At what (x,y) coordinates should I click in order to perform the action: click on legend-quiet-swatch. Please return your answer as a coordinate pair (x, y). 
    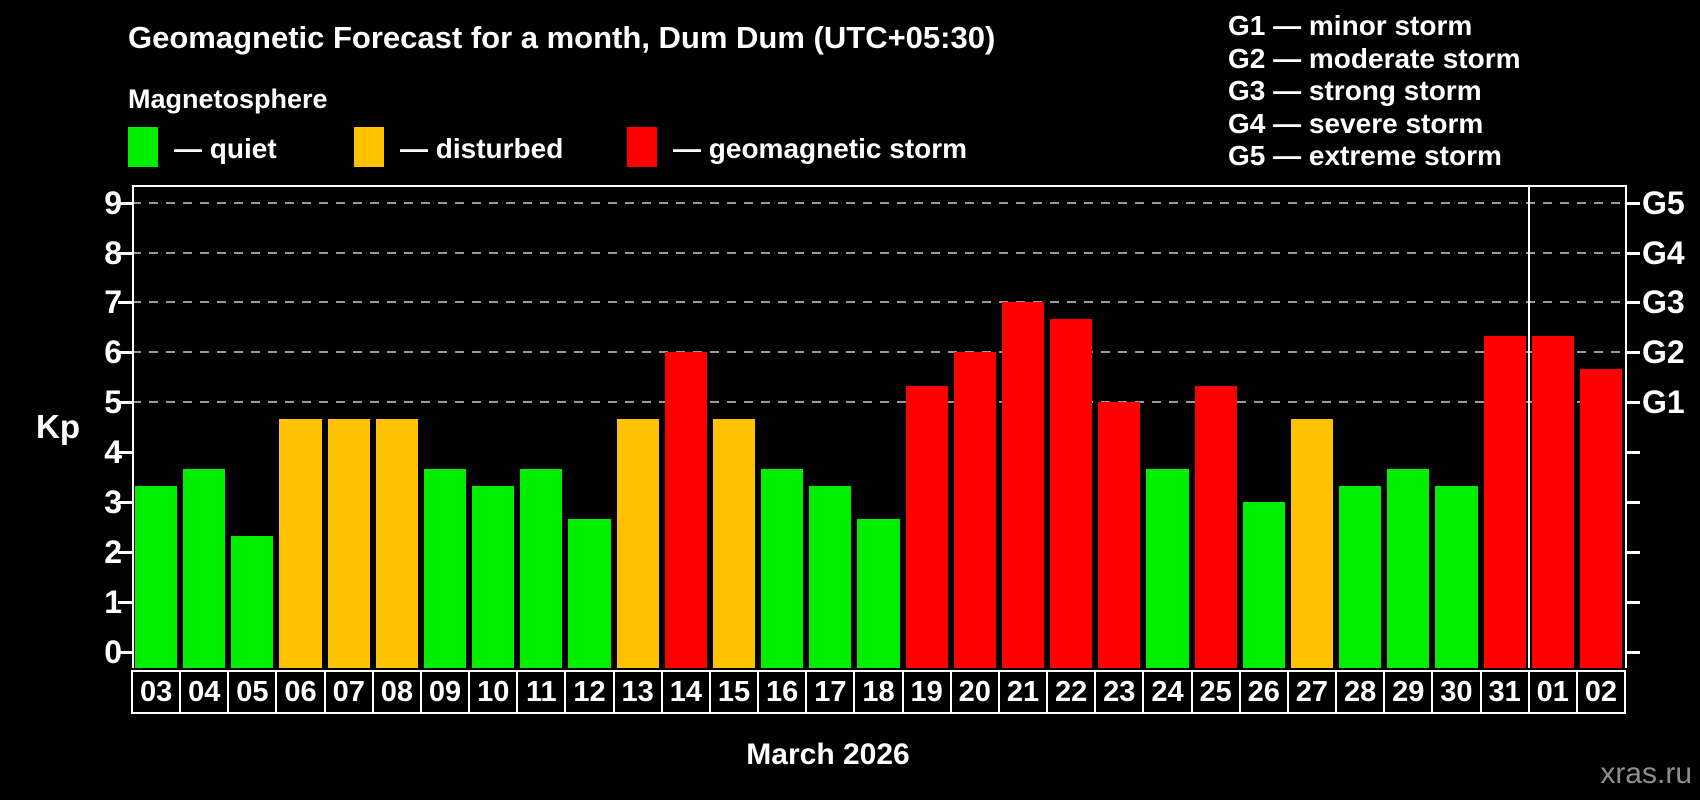
    Looking at the image, I should click on (143, 147).